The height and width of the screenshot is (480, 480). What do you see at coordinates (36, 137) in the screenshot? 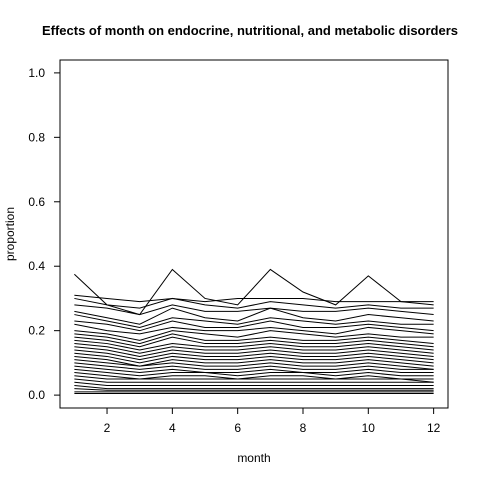
I see `y-tick-label: 0.8` at bounding box center [36, 137].